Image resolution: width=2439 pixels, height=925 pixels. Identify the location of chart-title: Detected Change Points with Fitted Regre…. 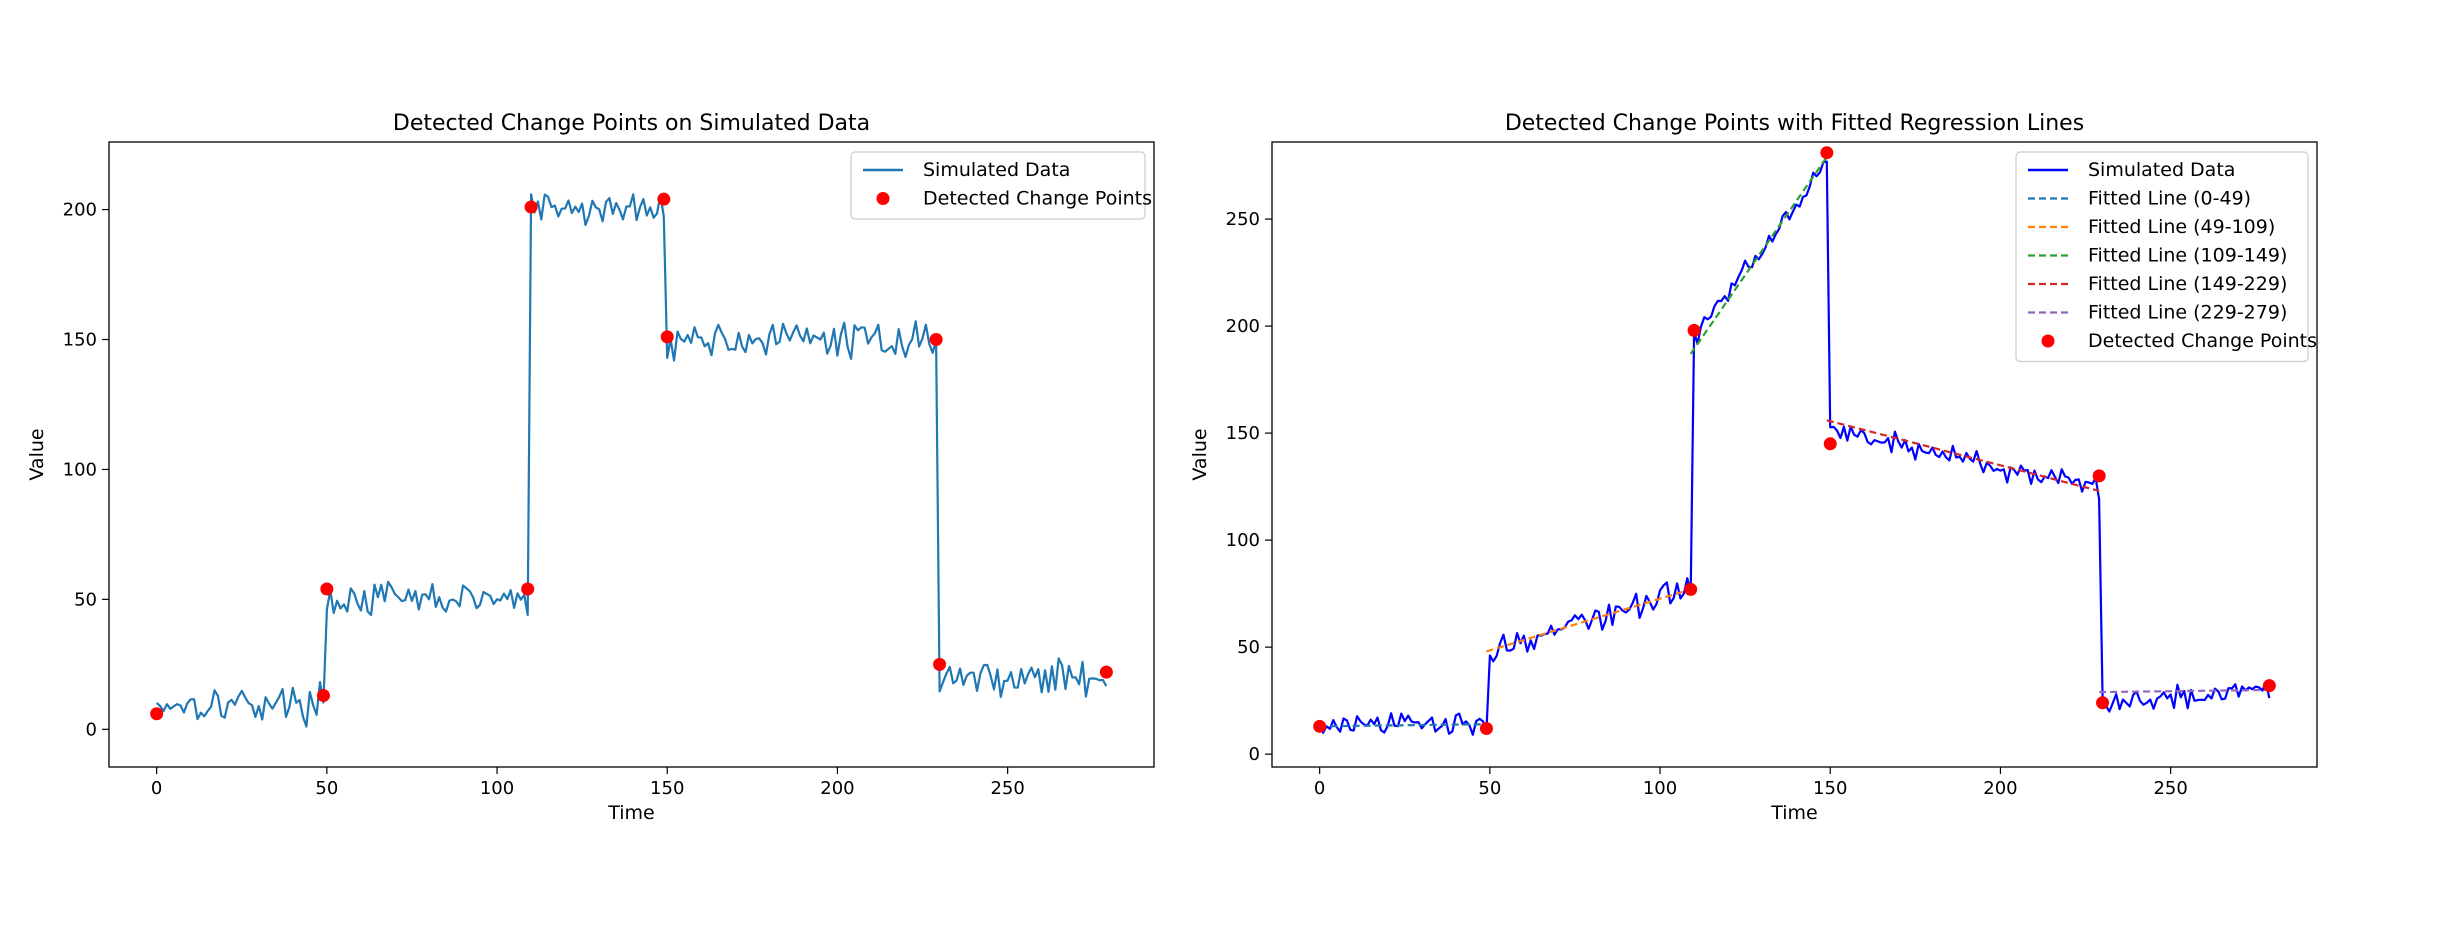
(1794, 123).